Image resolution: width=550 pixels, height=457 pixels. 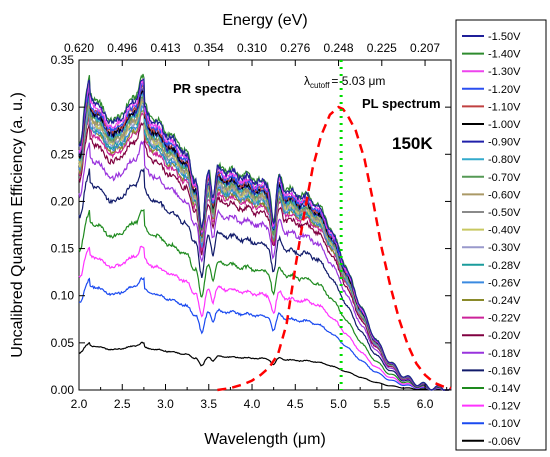 What do you see at coordinates (207, 88) in the screenshot?
I see `pr-spectra-label: PR spectra` at bounding box center [207, 88].